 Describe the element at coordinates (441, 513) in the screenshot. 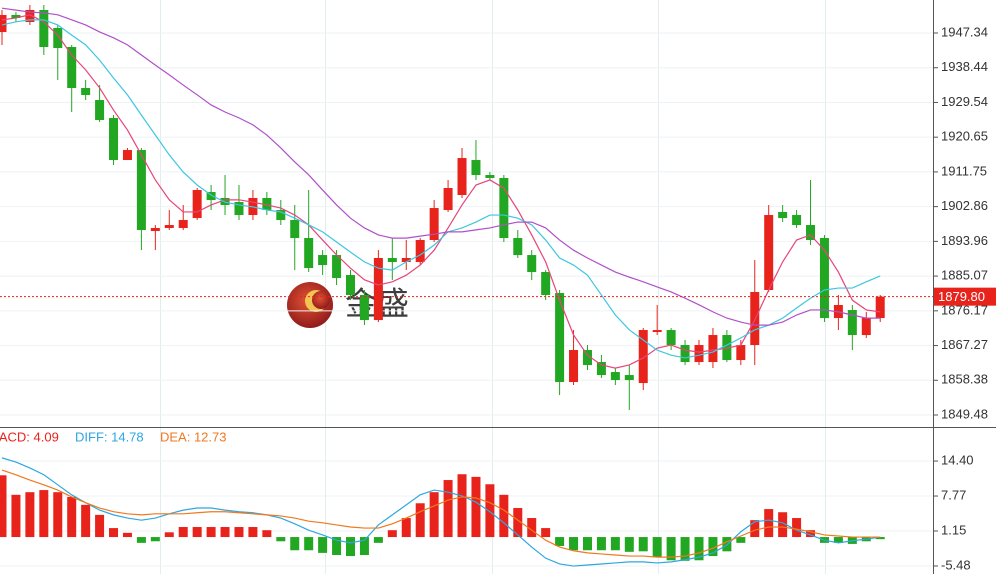

I see `macd-line` at that location.